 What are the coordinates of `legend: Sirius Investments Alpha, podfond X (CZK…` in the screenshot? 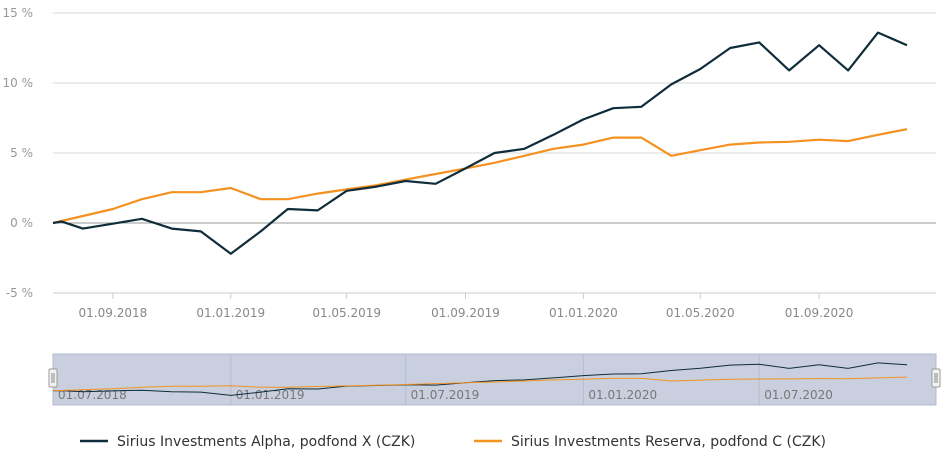 It's located at (453, 442).